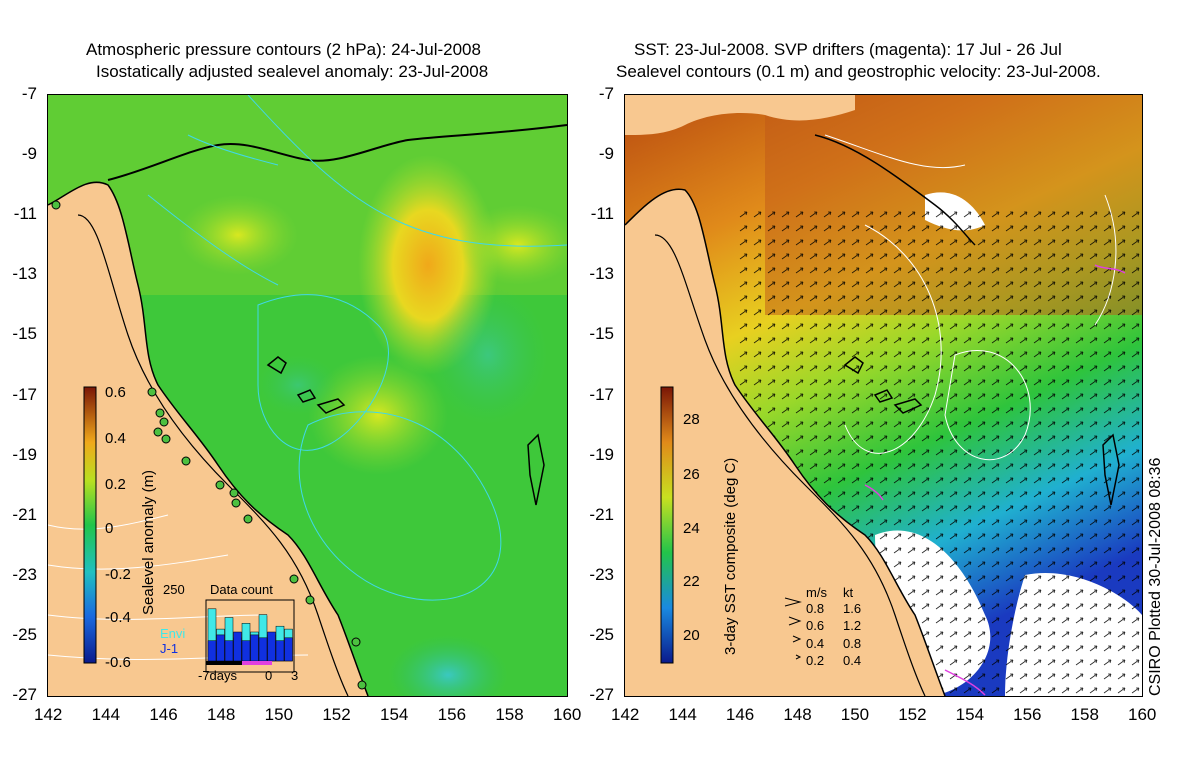 The image size is (1200, 780). I want to click on sla-tick-3: 0, so click(109, 528).